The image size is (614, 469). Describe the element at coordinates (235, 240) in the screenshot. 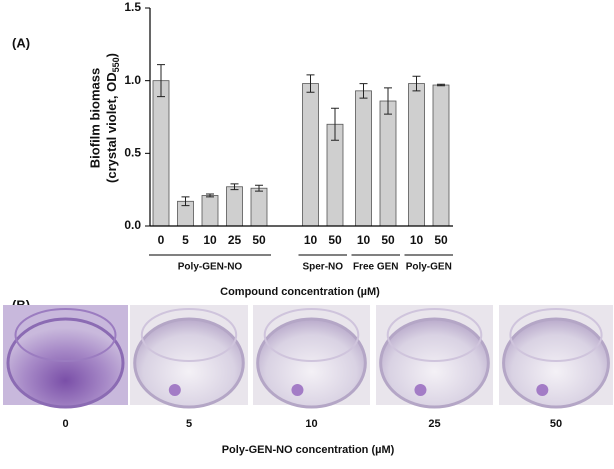

I see `x-tick-label: 25` at that location.